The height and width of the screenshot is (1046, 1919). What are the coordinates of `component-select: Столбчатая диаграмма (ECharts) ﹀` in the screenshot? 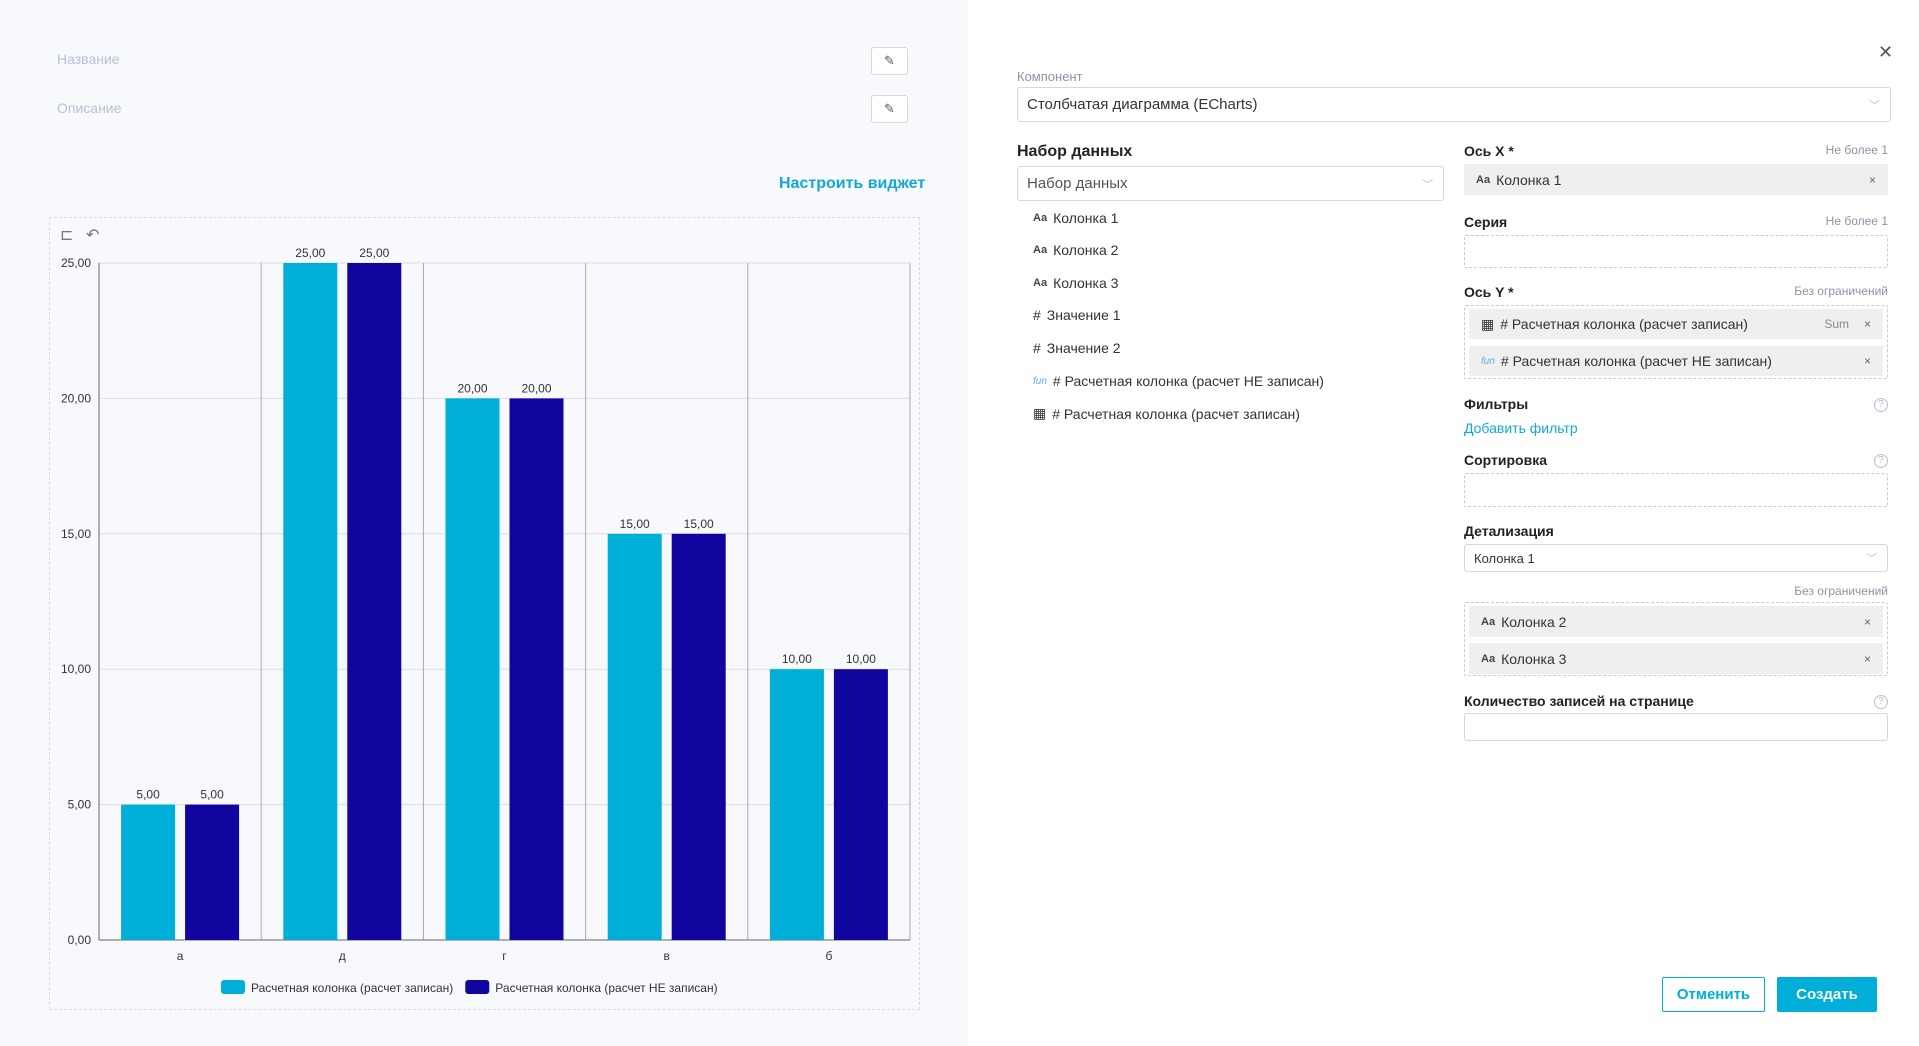 It's located at (1454, 104).